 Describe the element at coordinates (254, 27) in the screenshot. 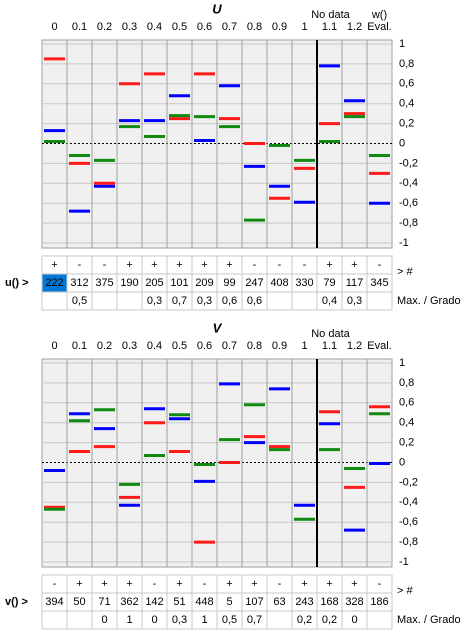

I see `column-label: 0.8` at that location.